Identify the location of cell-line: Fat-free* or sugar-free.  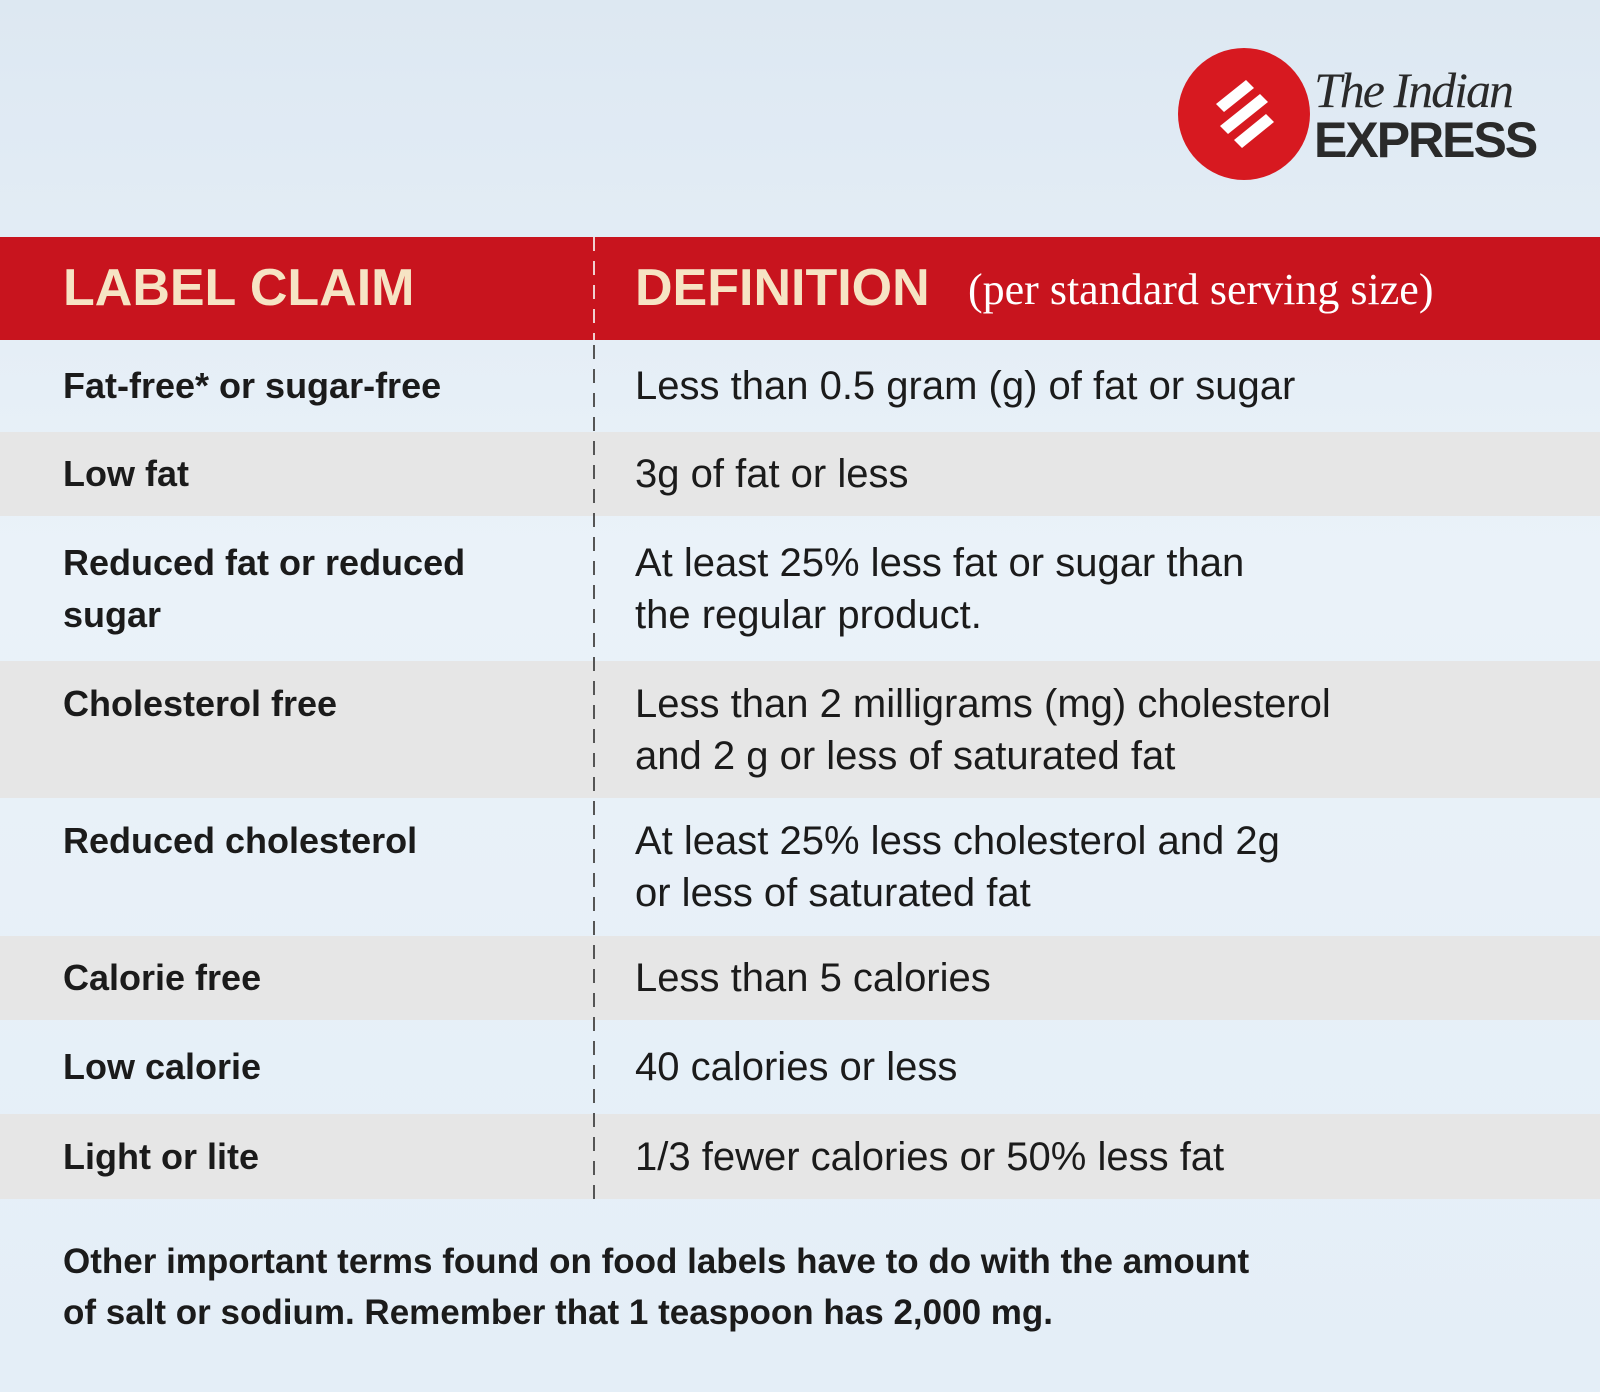
(252, 385).